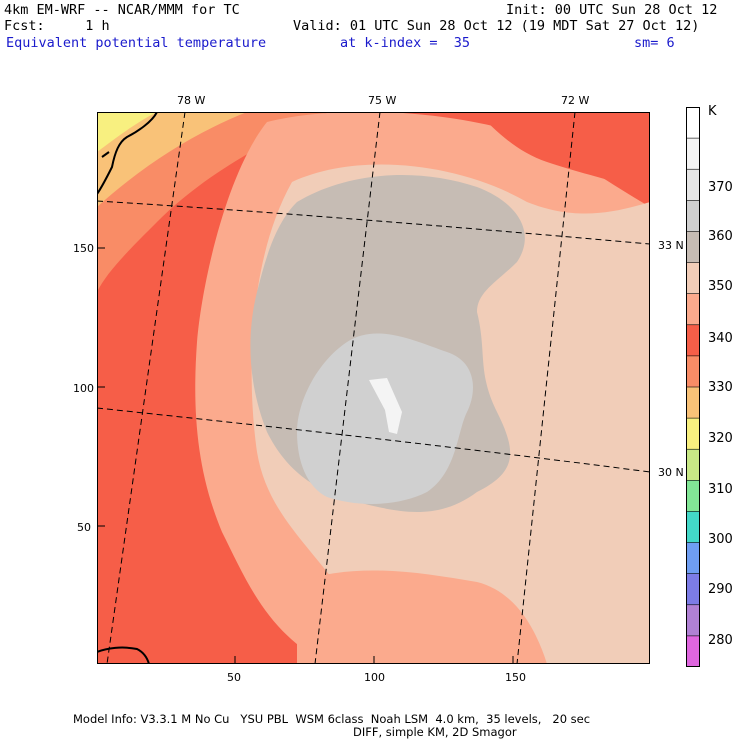  I want to click on model-diffusion: DIFF, simple KM, 2D Smagor, so click(435, 732).